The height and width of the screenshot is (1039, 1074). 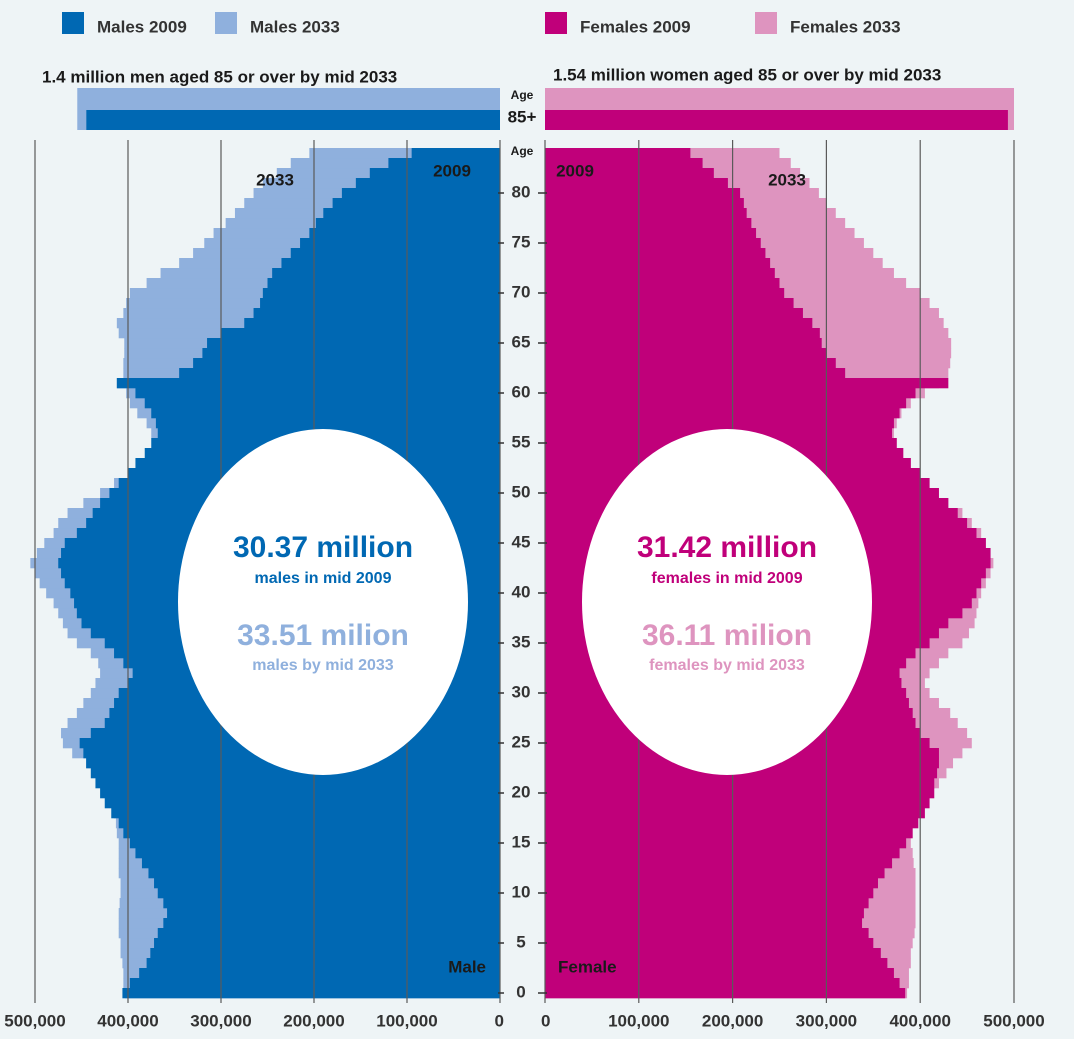 What do you see at coordinates (520, 941) in the screenshot?
I see `y-tick-label: 5` at bounding box center [520, 941].